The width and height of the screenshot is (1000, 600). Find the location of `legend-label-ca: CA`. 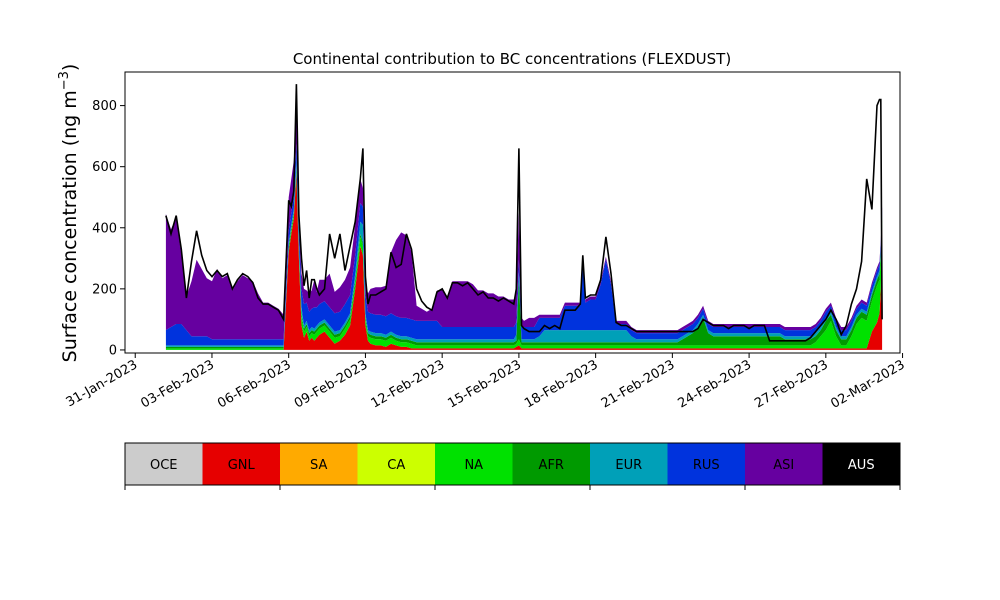

legend-label-ca: CA is located at coordinates (396, 465).